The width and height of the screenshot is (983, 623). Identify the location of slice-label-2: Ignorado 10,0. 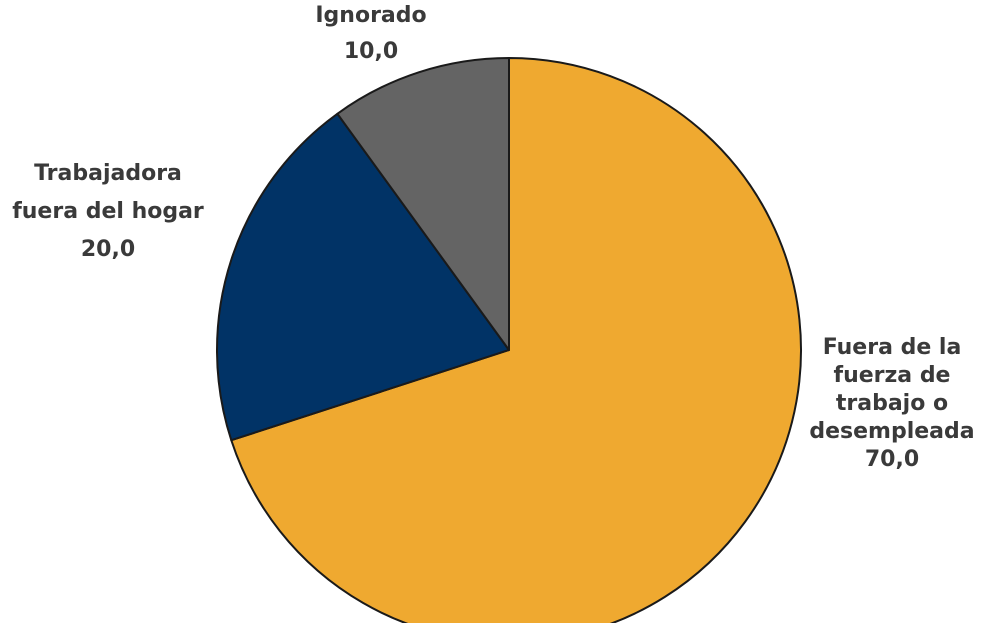
(370, 33).